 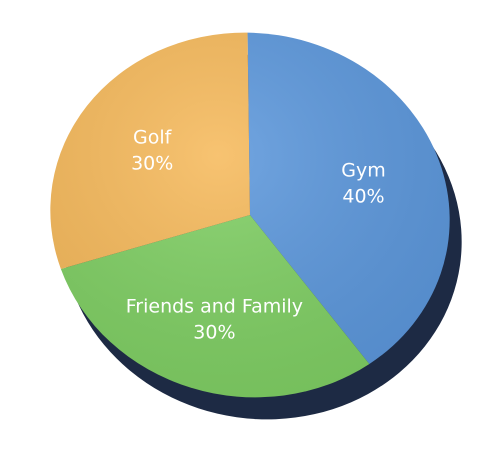 I want to click on slice-label-gym: Gym, so click(x=363, y=171).